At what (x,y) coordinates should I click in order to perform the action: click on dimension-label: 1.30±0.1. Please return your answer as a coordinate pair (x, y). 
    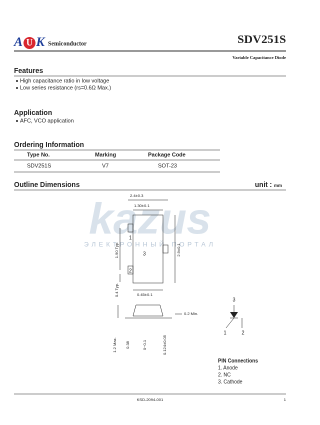
    Looking at the image, I should click on (142, 205).